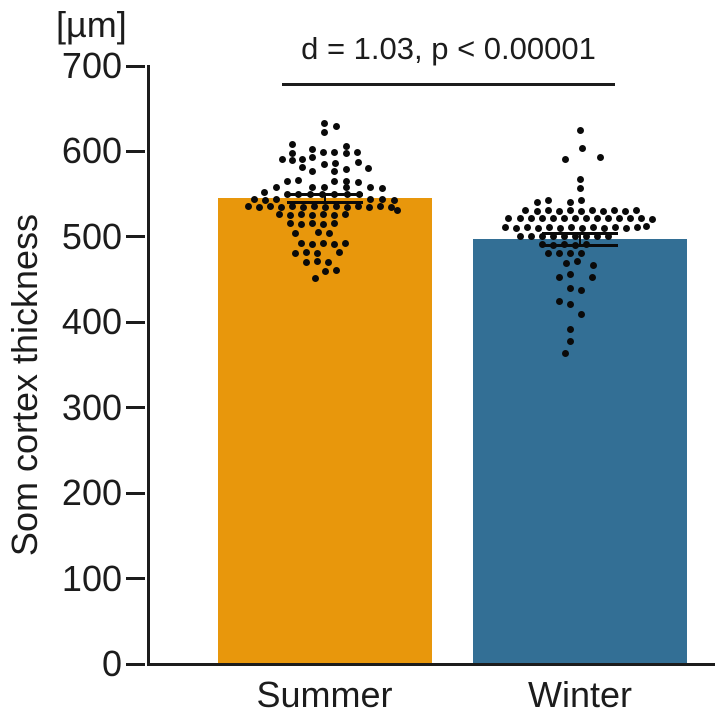 This screenshot has width=720, height=719. What do you see at coordinates (91, 322) in the screenshot?
I see `y-tick-label: 400` at bounding box center [91, 322].